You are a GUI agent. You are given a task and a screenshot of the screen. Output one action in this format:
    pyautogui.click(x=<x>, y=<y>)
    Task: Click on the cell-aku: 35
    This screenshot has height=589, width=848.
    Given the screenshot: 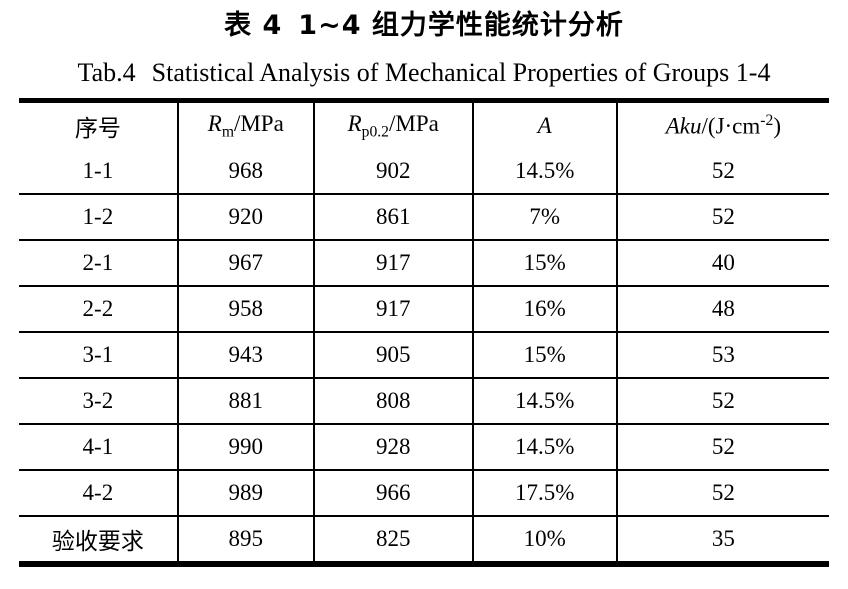 What is the action you would take?
    pyautogui.click(x=722, y=540)
    